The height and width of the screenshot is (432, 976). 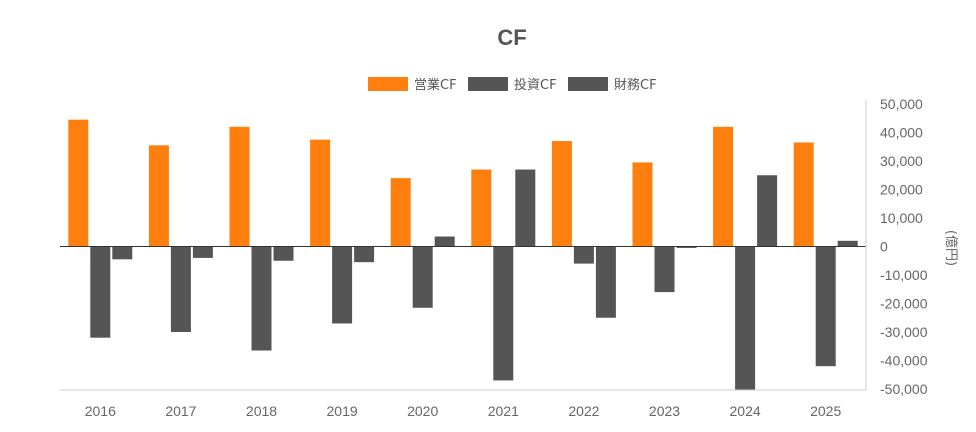 I want to click on y-tick-label: 0, so click(x=884, y=247).